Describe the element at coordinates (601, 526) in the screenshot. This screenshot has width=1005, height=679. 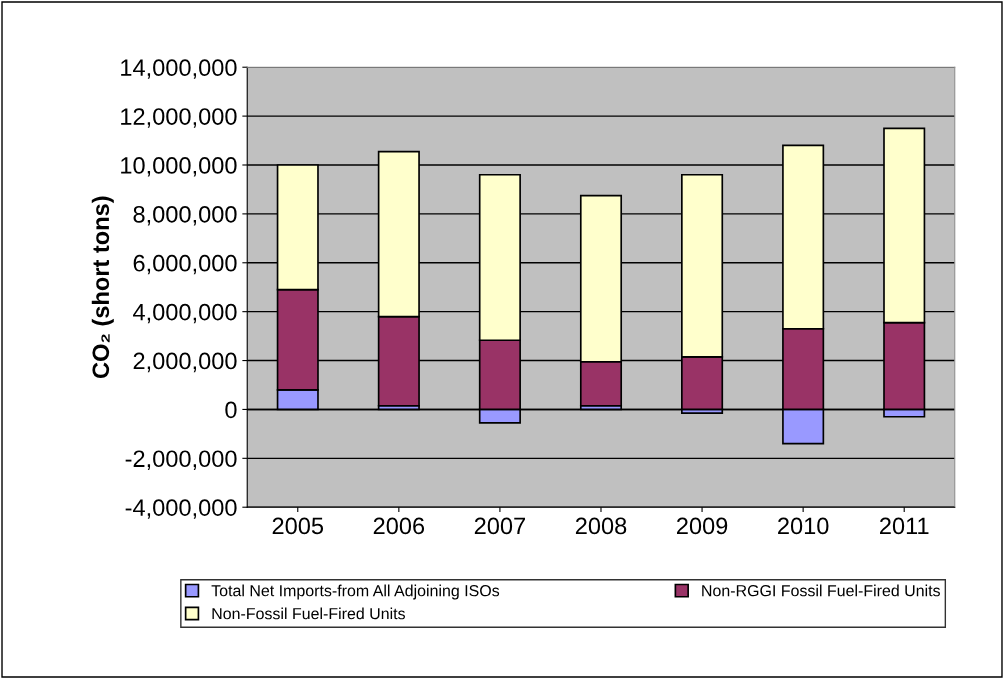
I see `x-tick-label: 2008` at that location.